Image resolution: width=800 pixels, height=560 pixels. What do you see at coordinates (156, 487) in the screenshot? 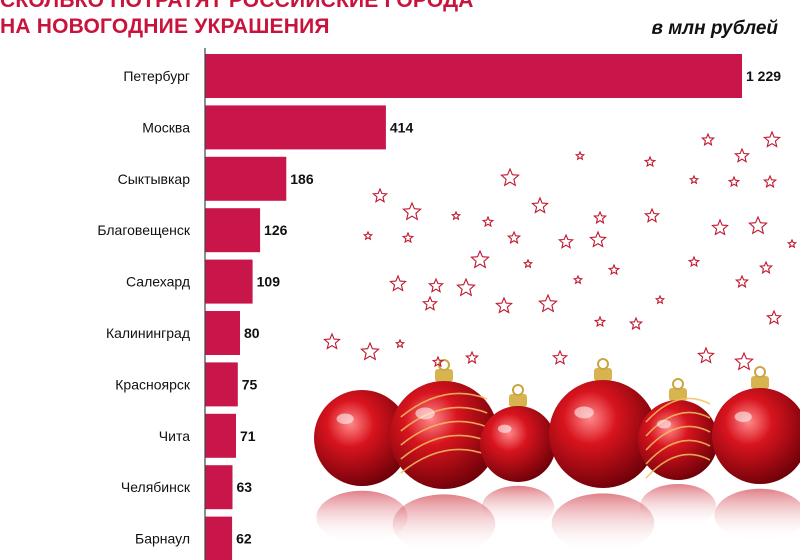
I see `category-label: Челябинск` at bounding box center [156, 487].